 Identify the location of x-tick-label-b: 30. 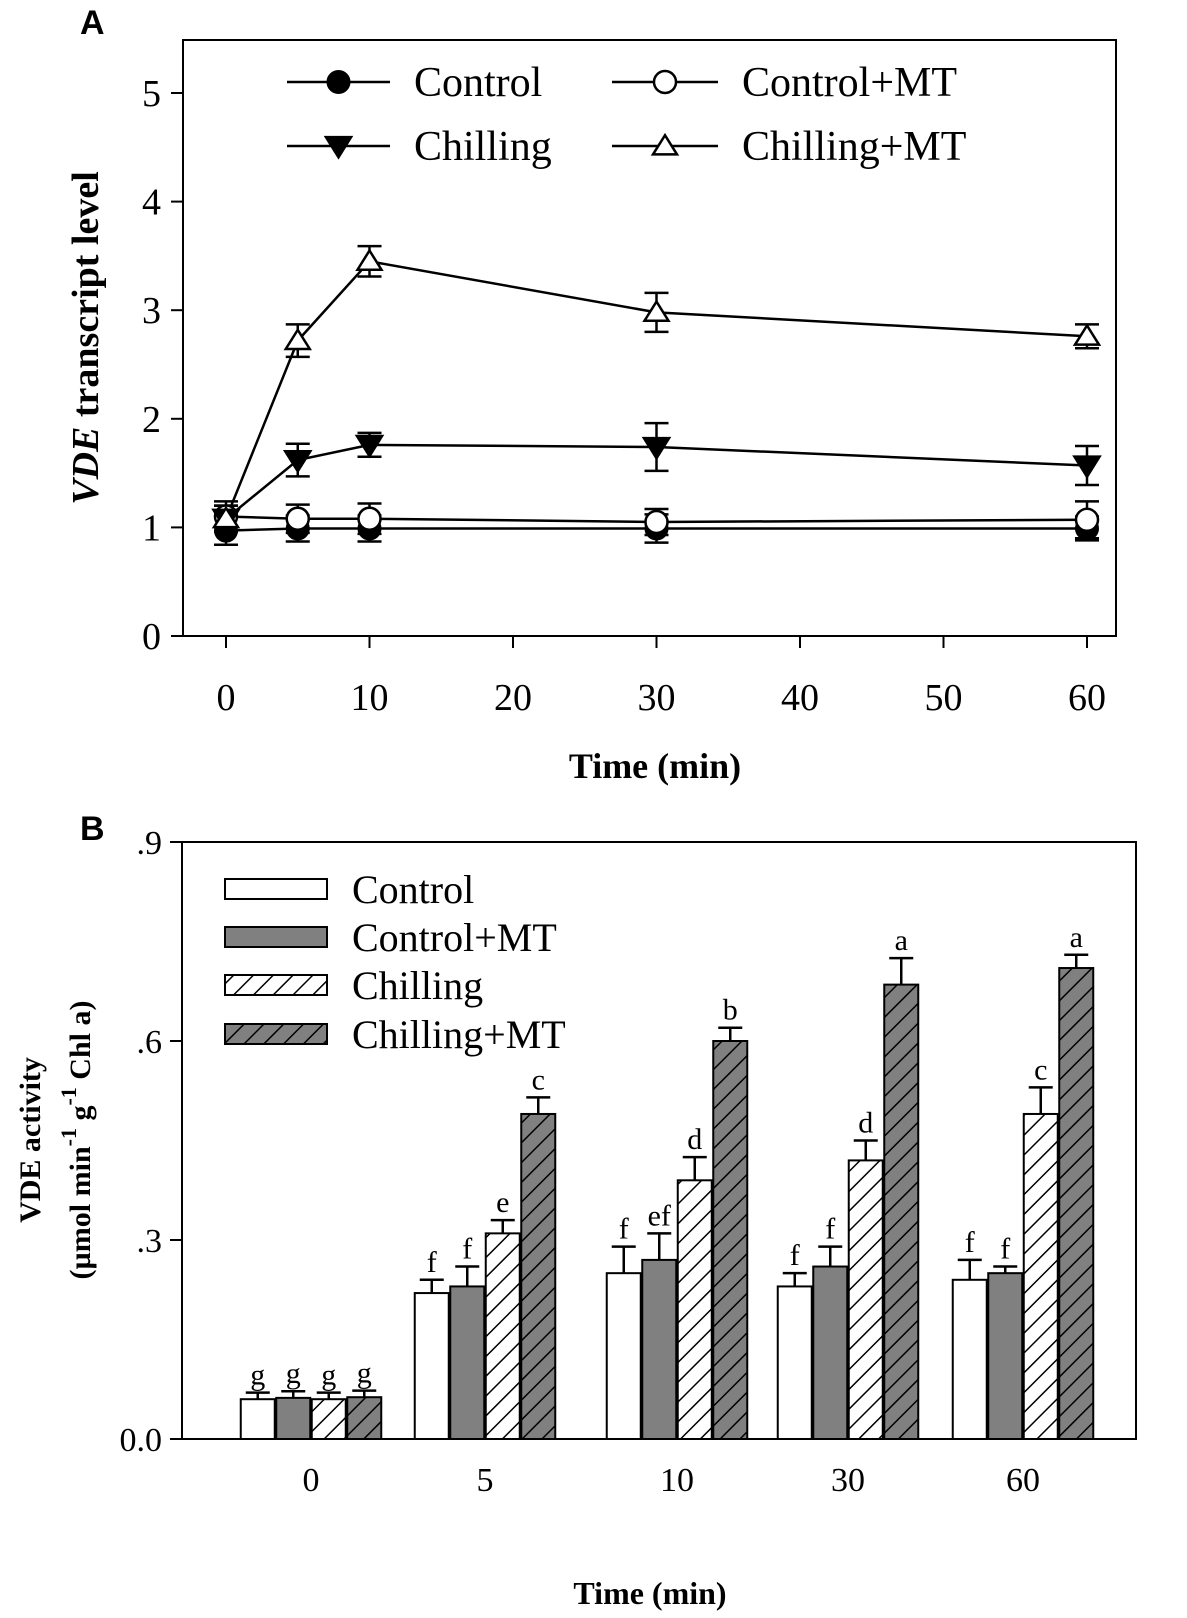
(848, 1480).